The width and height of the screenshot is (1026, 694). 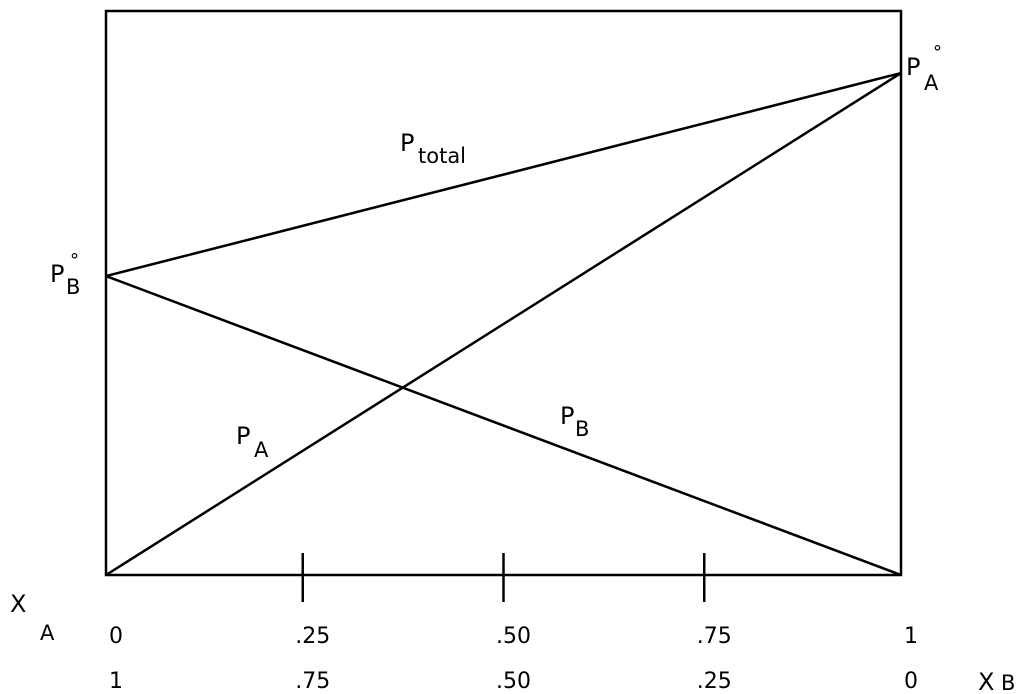 What do you see at coordinates (243, 436) in the screenshot?
I see `annotation-pa-main: P` at bounding box center [243, 436].